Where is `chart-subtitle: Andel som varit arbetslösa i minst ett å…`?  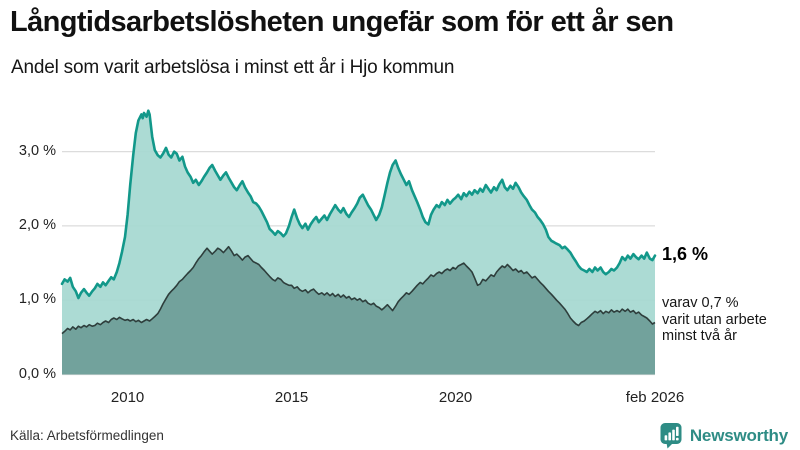
chart-subtitle: Andel som varit arbetslösa i minst ett å… is located at coordinates (233, 67).